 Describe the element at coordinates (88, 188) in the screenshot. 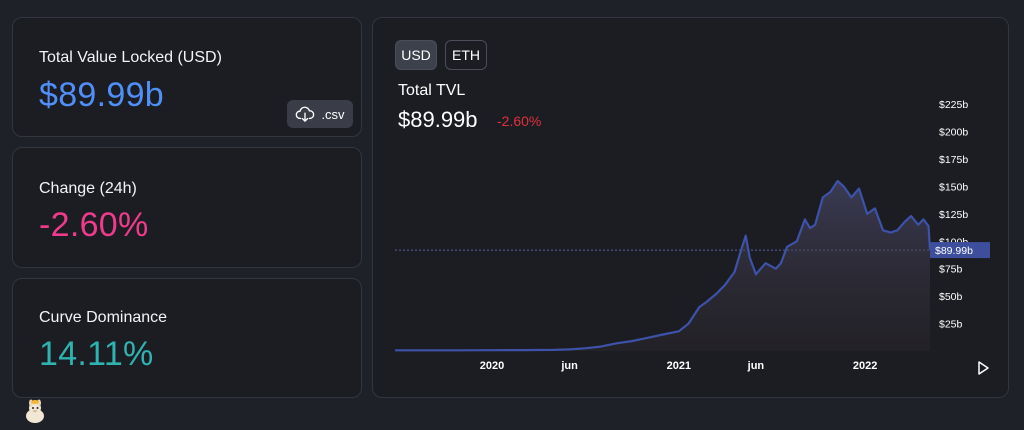

I see `change-label: Change (24h)` at that location.